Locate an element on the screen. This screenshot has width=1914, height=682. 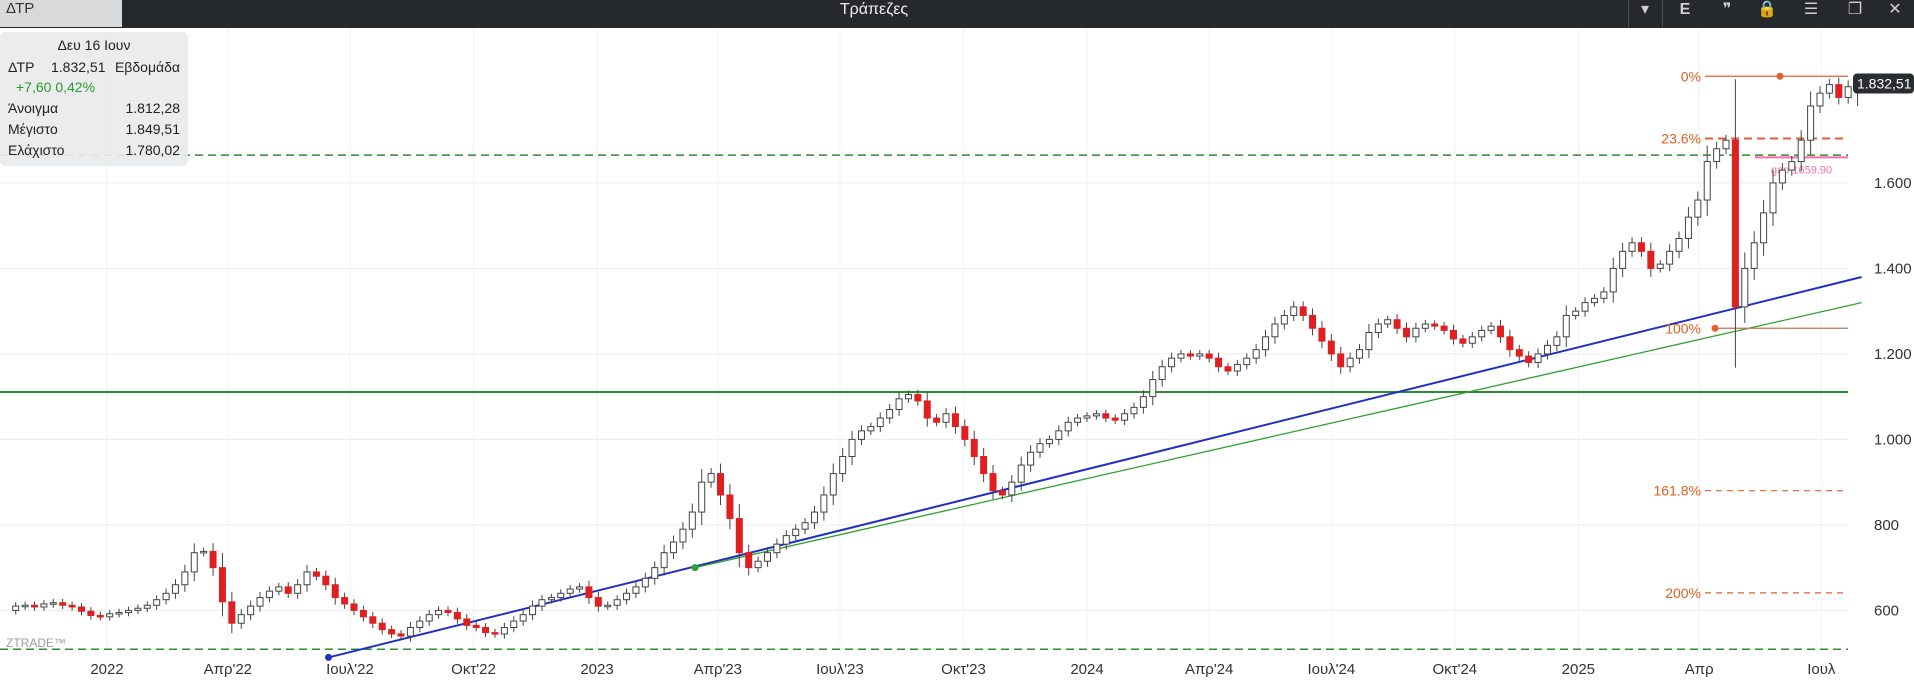
fib-level-label: 23.6% is located at coordinates (1681, 138).